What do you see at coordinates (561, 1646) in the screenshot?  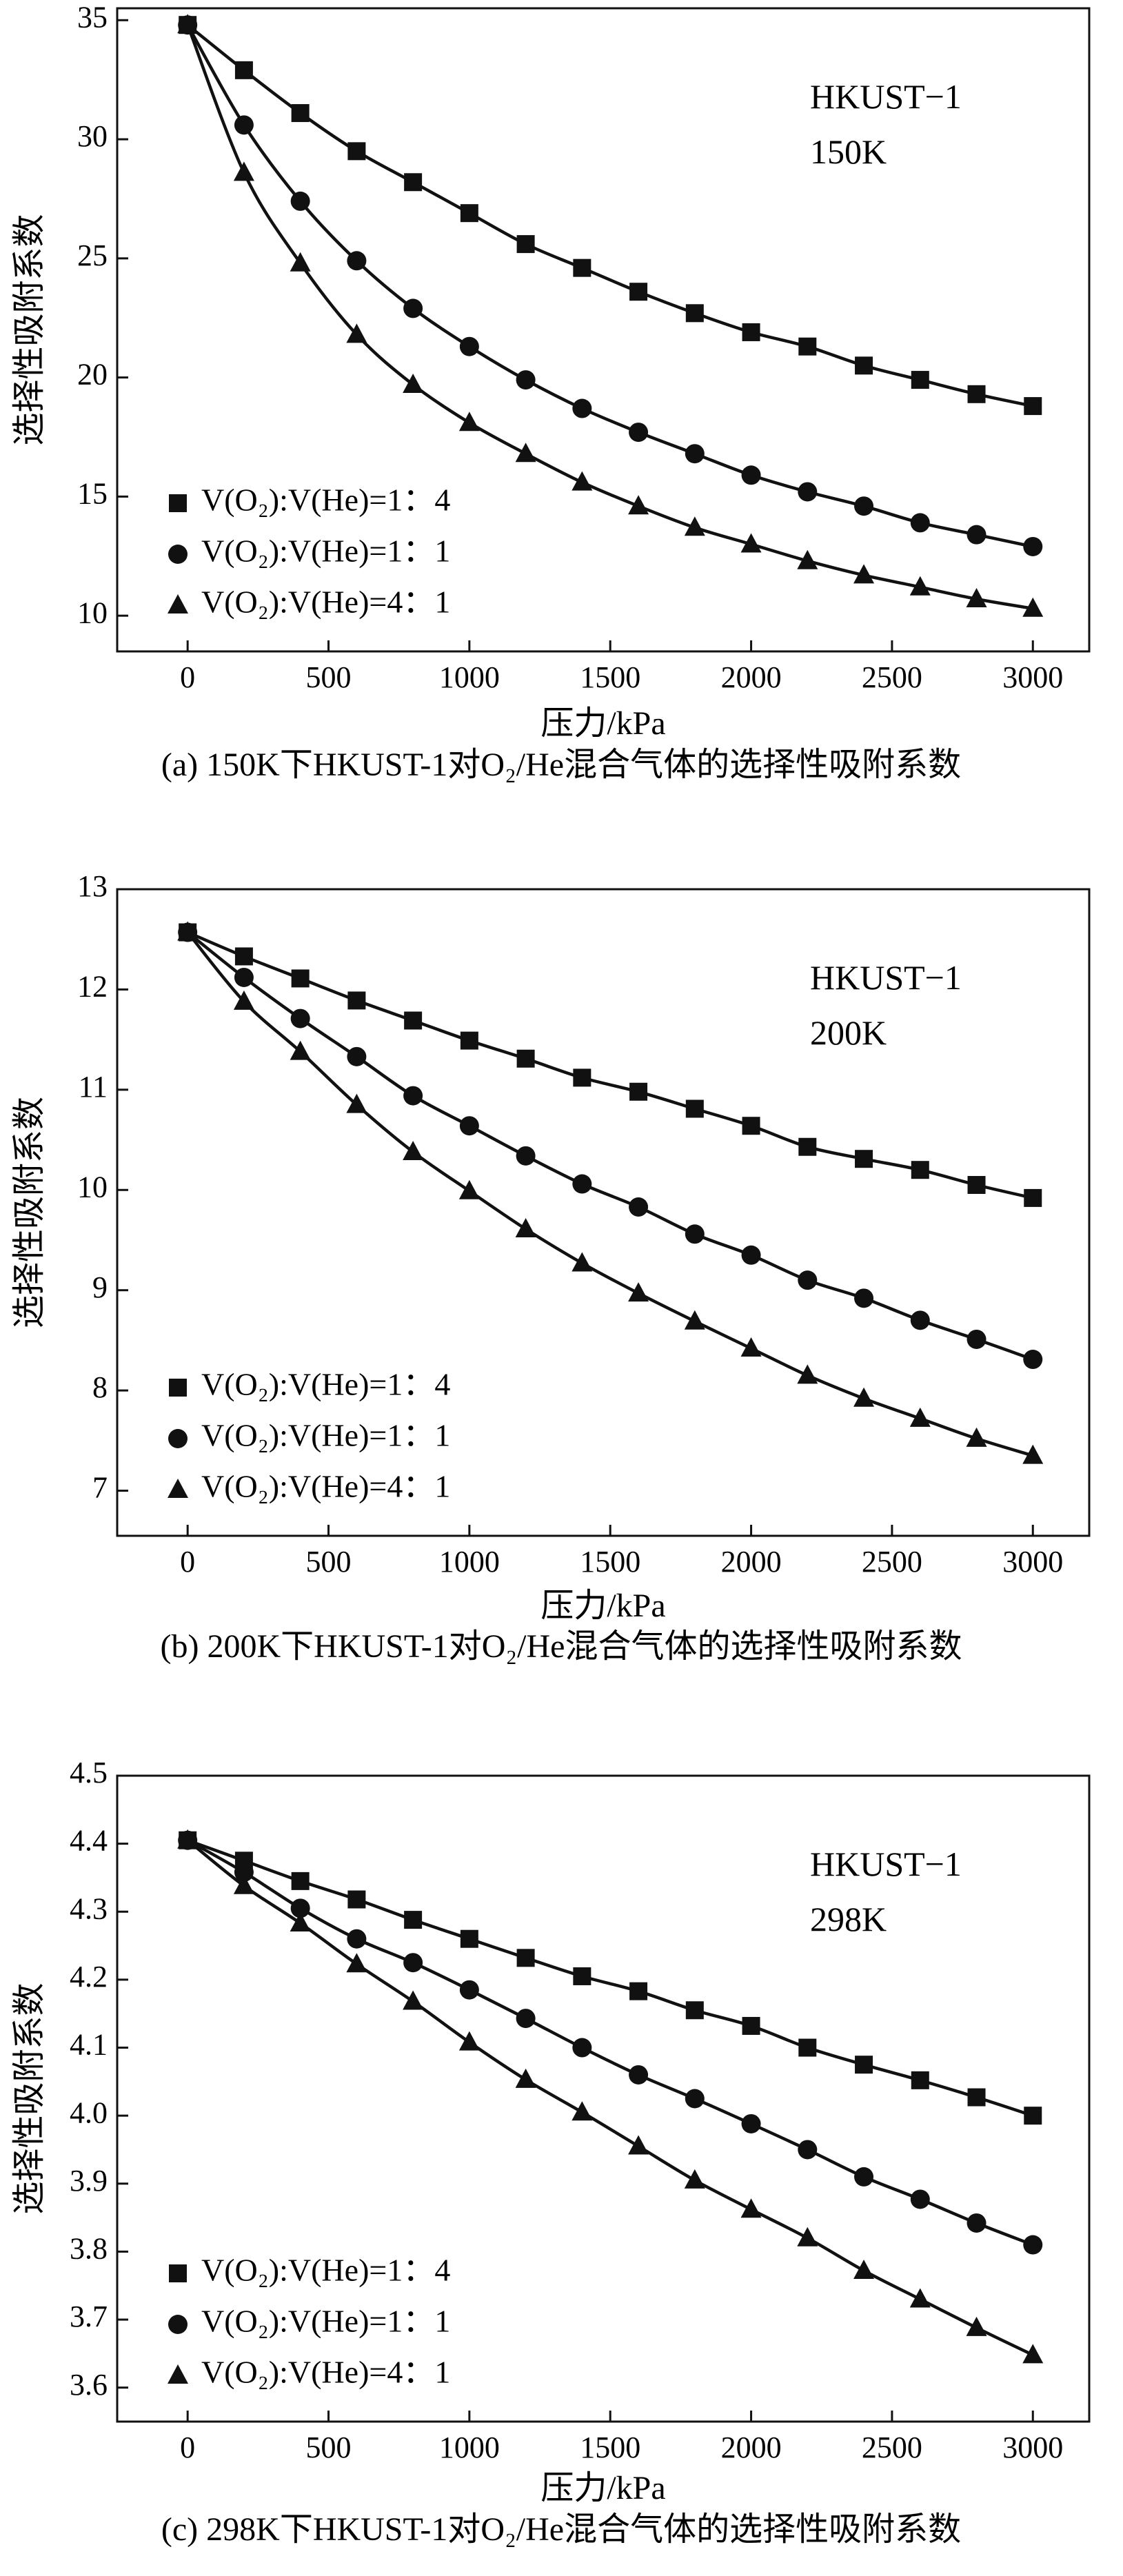 I see `figure-caption: (b) 200K下HKUST-1对O₂/He混合气体的选择性吸附系数` at bounding box center [561, 1646].